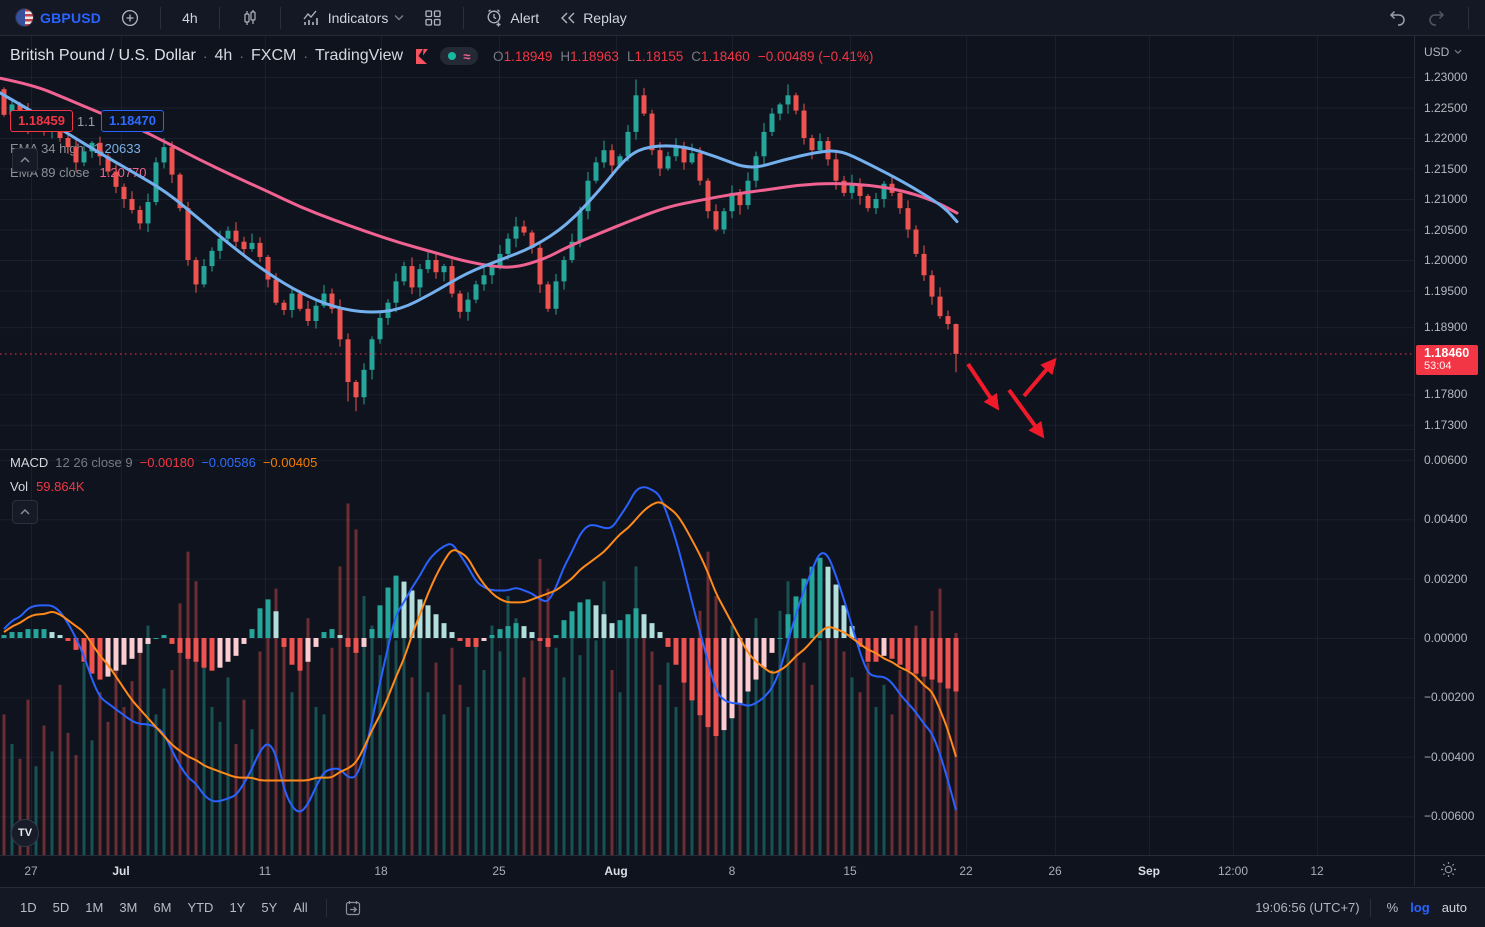  Describe the element at coordinates (117, 148) in the screenshot. I see `ema34-value: 1.20633` at that location.